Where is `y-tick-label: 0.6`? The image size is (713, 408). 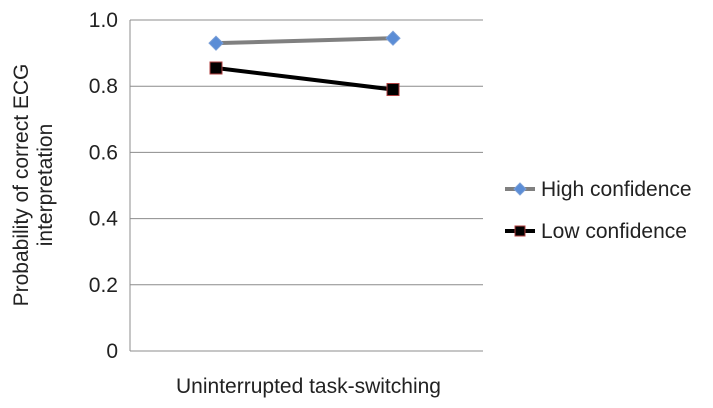 y-tick-label: 0.6 is located at coordinates (103, 152).